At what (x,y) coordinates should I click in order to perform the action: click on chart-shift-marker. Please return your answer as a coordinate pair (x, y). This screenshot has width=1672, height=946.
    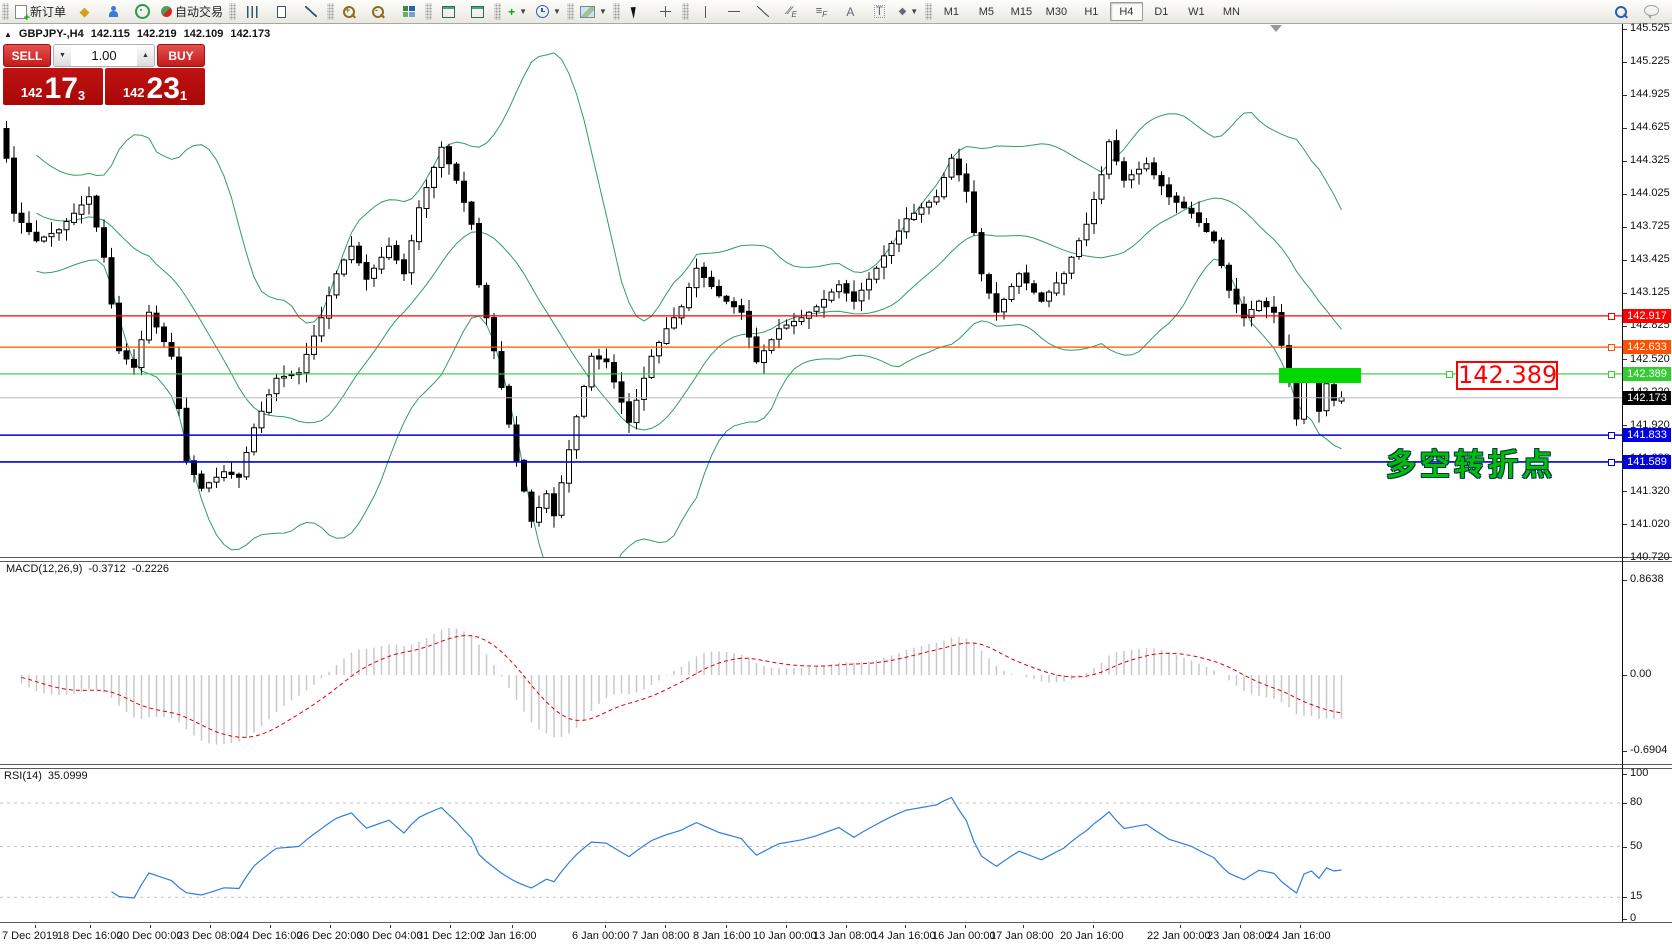
    Looking at the image, I should click on (1276, 28).